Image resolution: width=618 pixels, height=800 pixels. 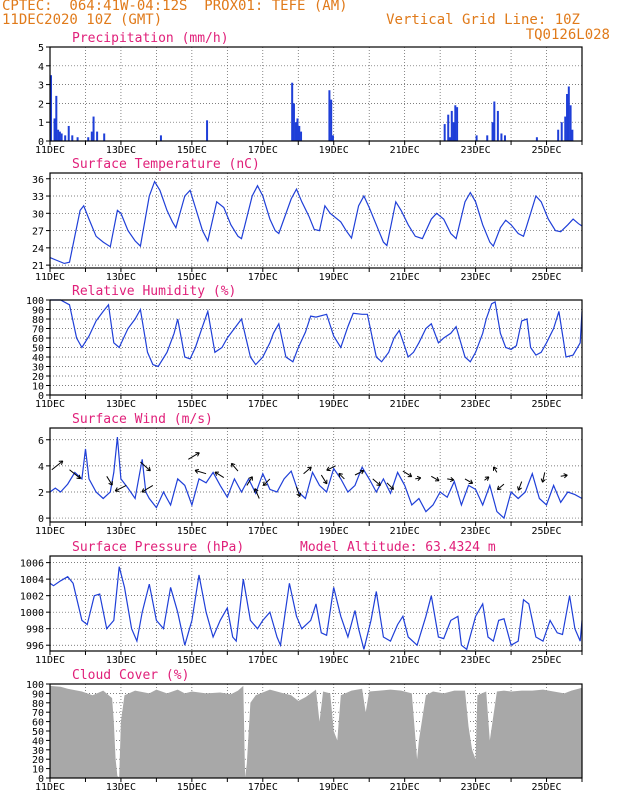 What do you see at coordinates (41, 467) in the screenshot?
I see `wind-ytick-label: 4` at bounding box center [41, 467].